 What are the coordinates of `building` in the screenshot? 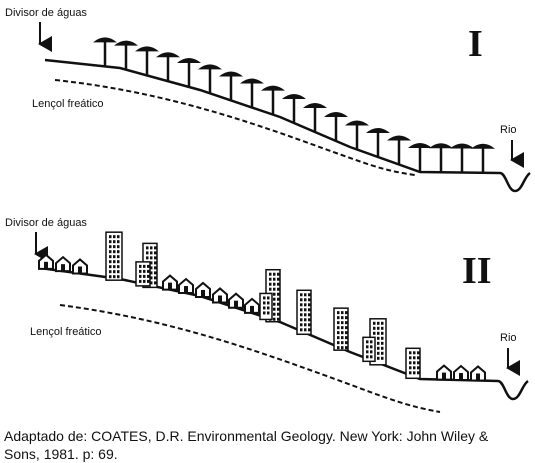 It's located at (369, 349).